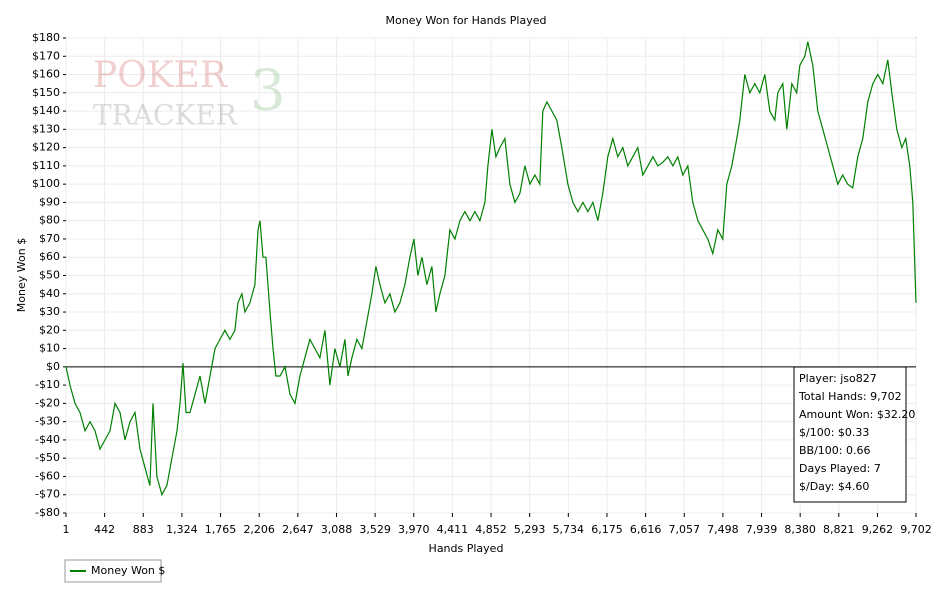 The height and width of the screenshot is (602, 937). What do you see at coordinates (182, 529) in the screenshot?
I see `x-tick-label: 1,324` at bounding box center [182, 529].